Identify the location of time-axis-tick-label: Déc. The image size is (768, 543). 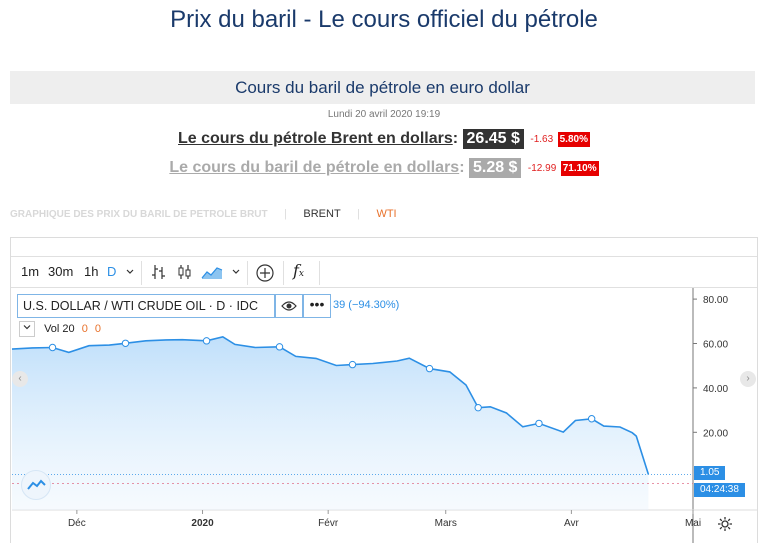
(77, 523).